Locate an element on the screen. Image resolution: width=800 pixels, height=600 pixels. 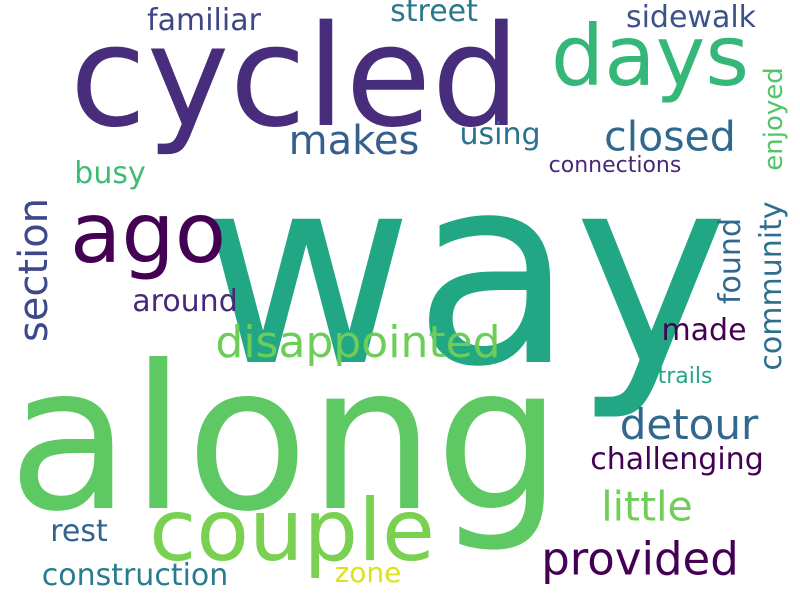
word-ago: ago is located at coordinates (148, 233).